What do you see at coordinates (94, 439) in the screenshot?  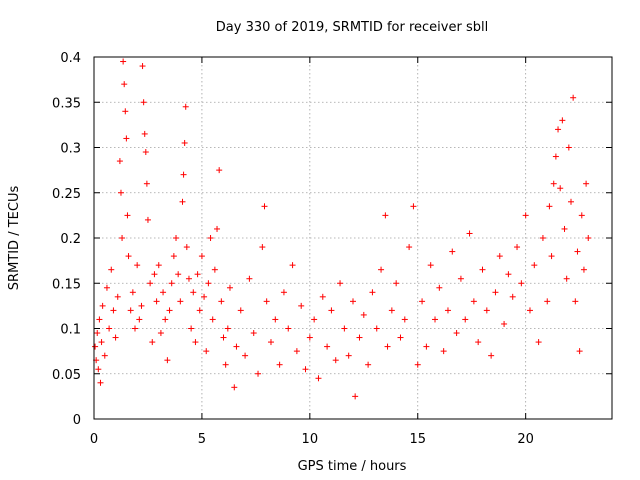 I see `x-tick-label: 0` at bounding box center [94, 439].